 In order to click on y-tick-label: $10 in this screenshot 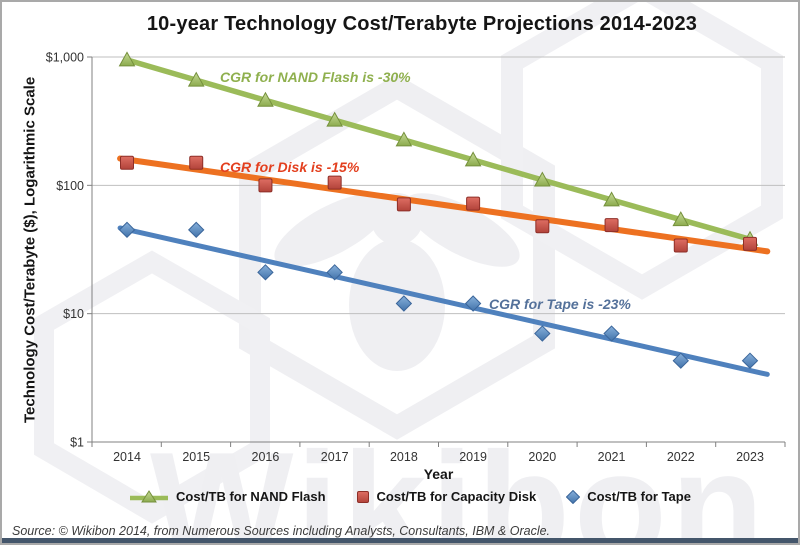, I will do `click(73, 314)`.